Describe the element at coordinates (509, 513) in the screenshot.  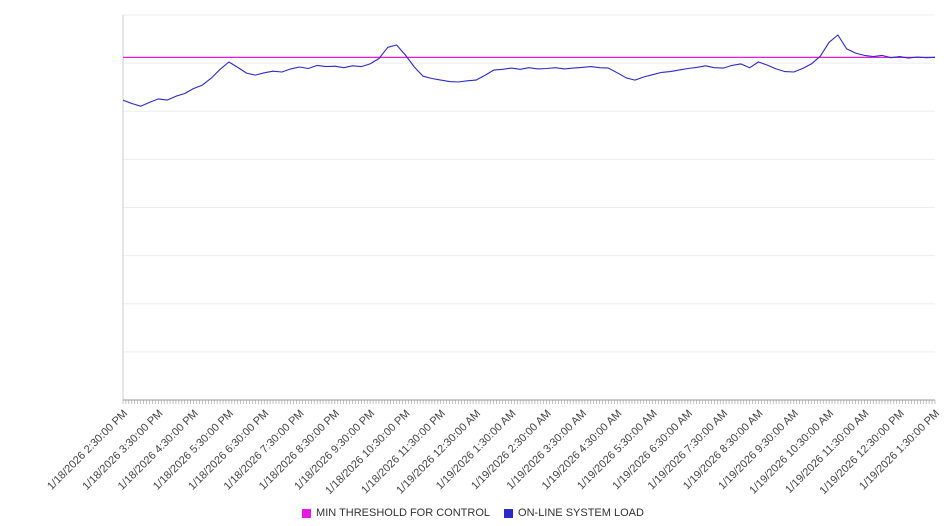
I see `load-swatch` at that location.